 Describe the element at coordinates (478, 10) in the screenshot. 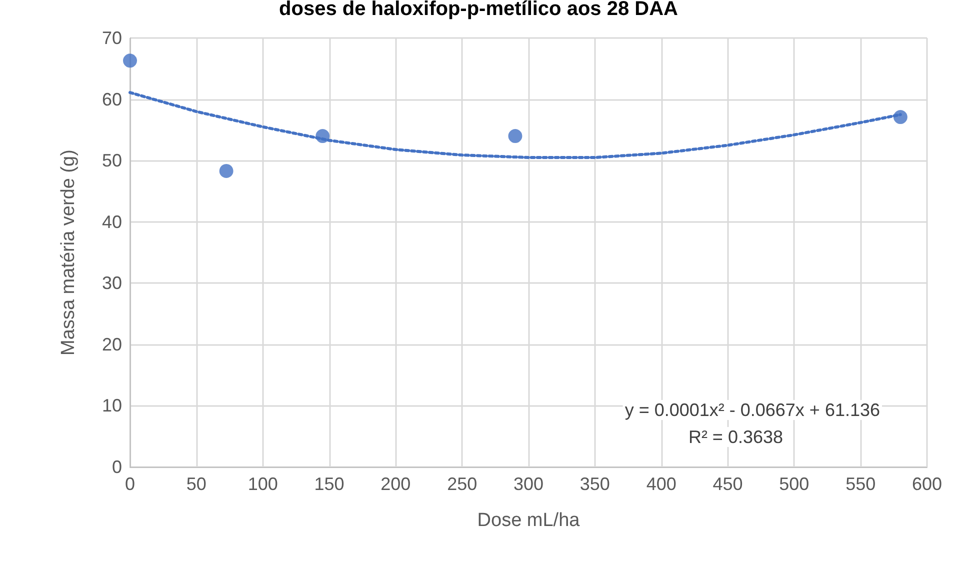

I see `chart-title: doses de haloxifop-p-metílico aos 28 DAA` at that location.